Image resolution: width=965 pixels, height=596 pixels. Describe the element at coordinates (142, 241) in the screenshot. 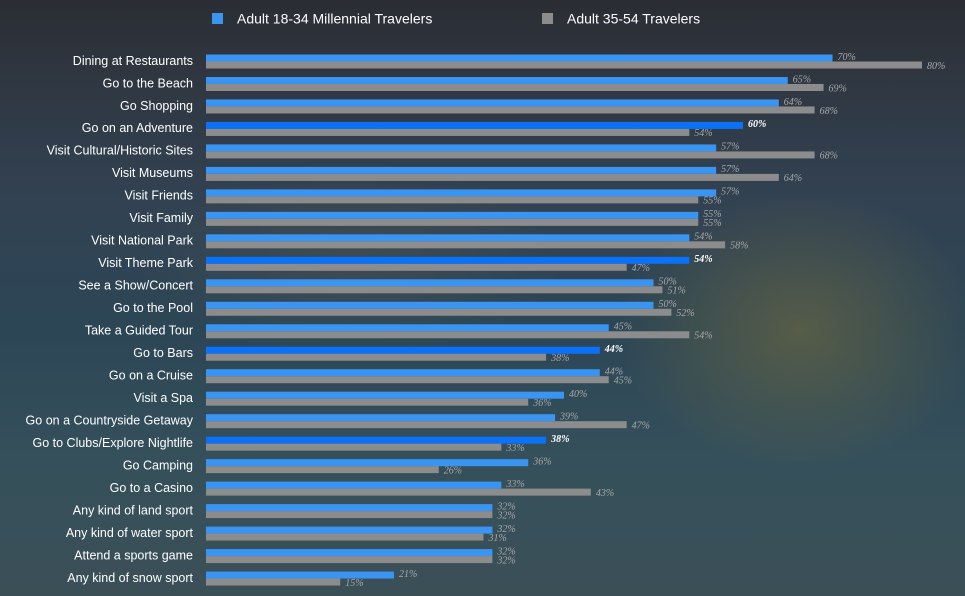

I see `category-label: Visit National Park` at that location.